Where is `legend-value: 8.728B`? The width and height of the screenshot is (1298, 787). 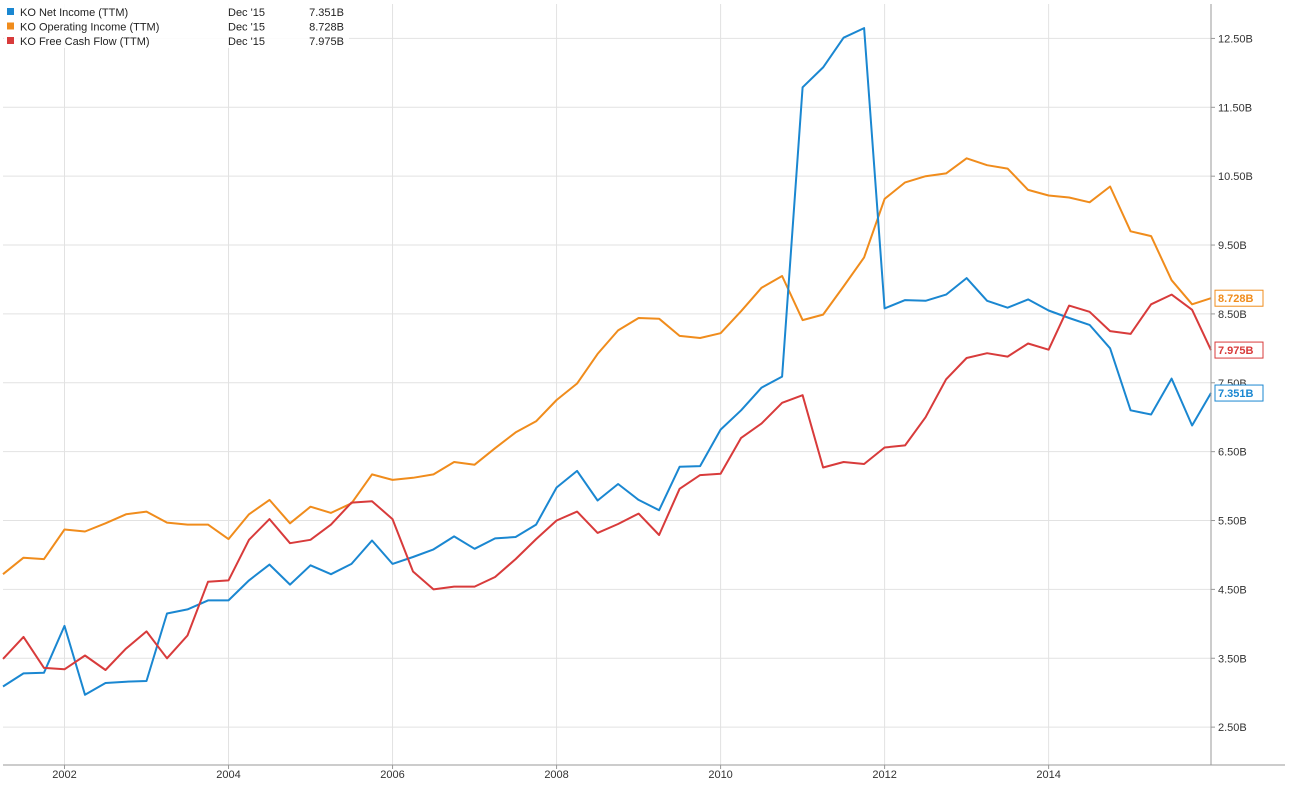 legend-value: 8.728B is located at coordinates (326, 28).